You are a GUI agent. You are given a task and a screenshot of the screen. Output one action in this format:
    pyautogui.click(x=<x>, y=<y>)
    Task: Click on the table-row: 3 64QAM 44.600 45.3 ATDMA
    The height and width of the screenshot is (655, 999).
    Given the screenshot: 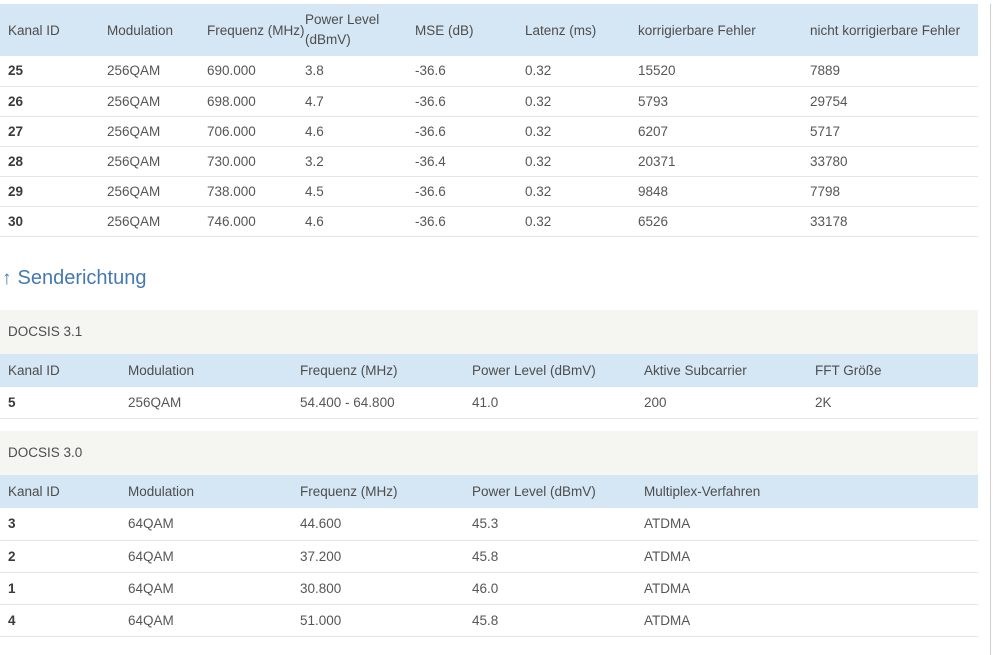 What is the action you would take?
    pyautogui.click(x=489, y=524)
    